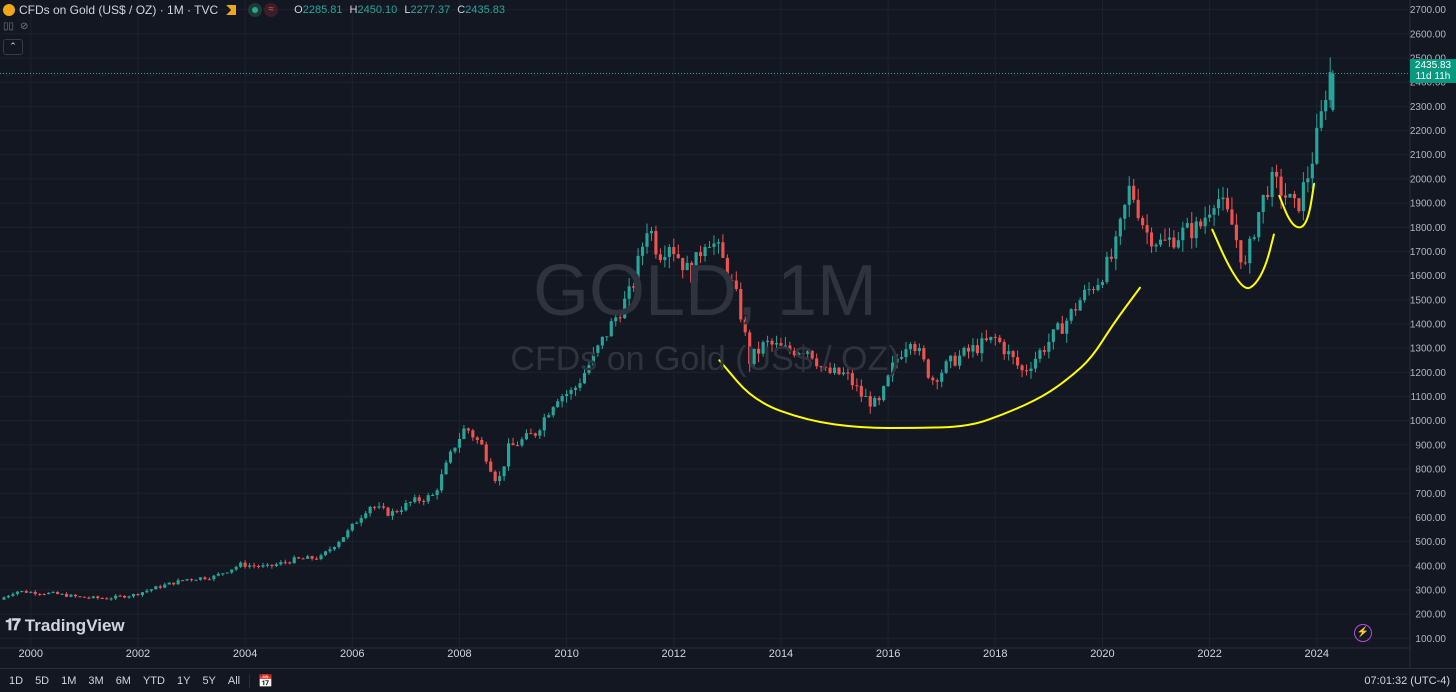 This screenshot has width=1456, height=692. What do you see at coordinates (407, 10) in the screenshot?
I see `ohlc-low-key: L` at bounding box center [407, 10].